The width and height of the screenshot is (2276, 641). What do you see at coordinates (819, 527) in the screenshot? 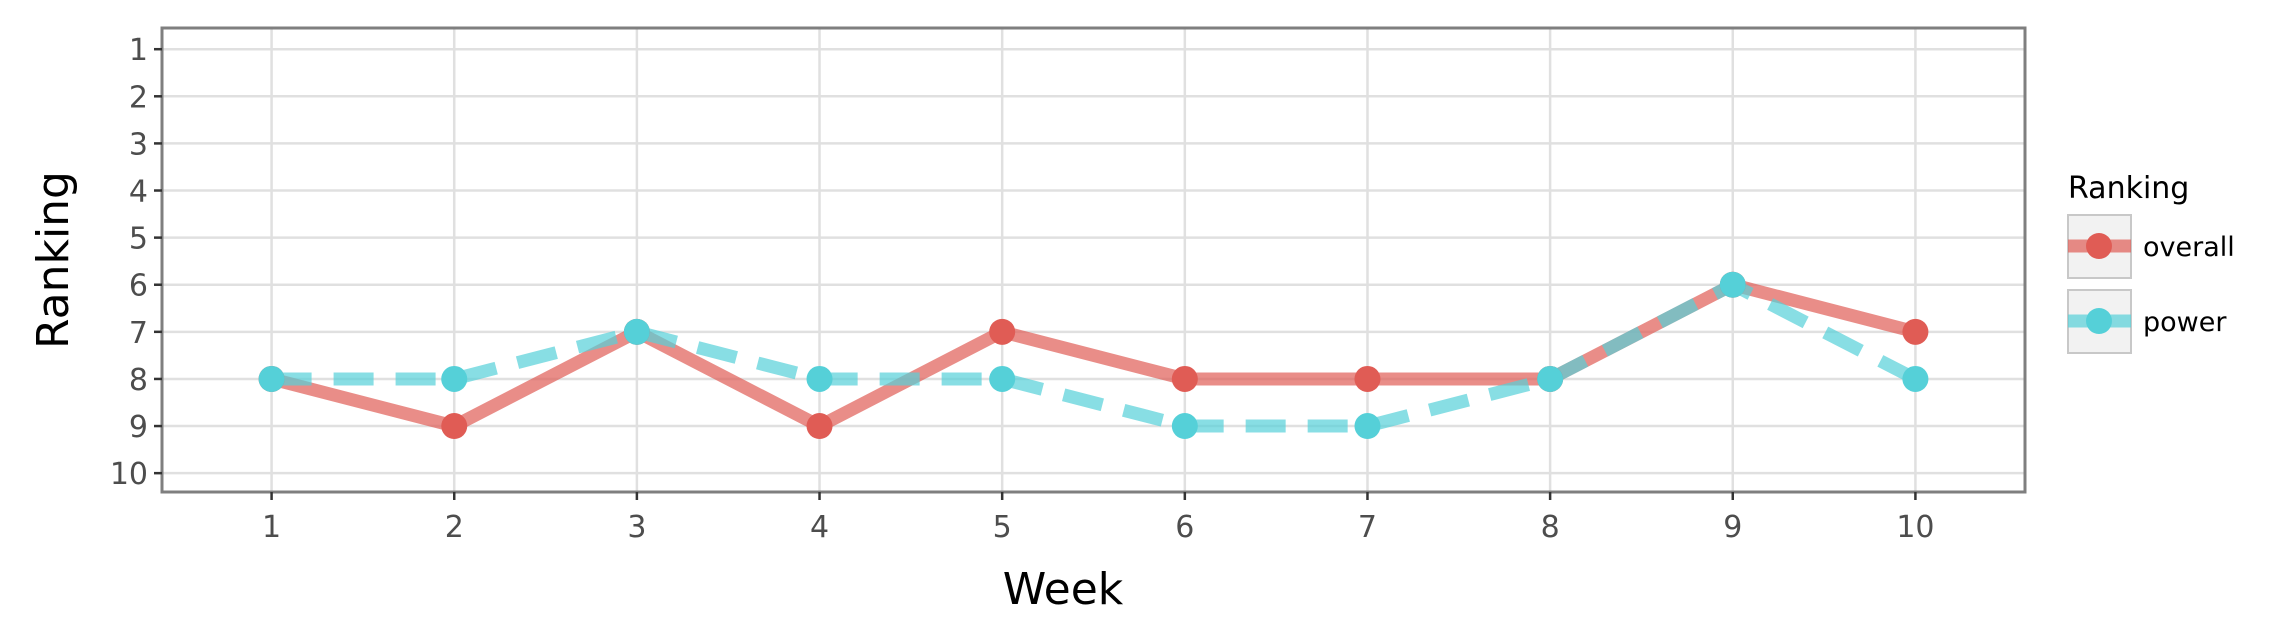
I see `x-tick-label: 4` at bounding box center [819, 527].